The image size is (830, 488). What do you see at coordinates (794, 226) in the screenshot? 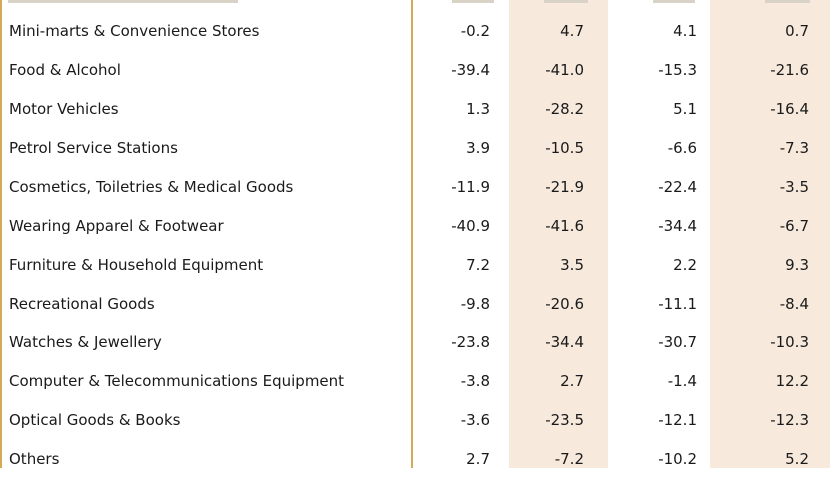
I see `row-value-4: -6.7` at bounding box center [794, 226].